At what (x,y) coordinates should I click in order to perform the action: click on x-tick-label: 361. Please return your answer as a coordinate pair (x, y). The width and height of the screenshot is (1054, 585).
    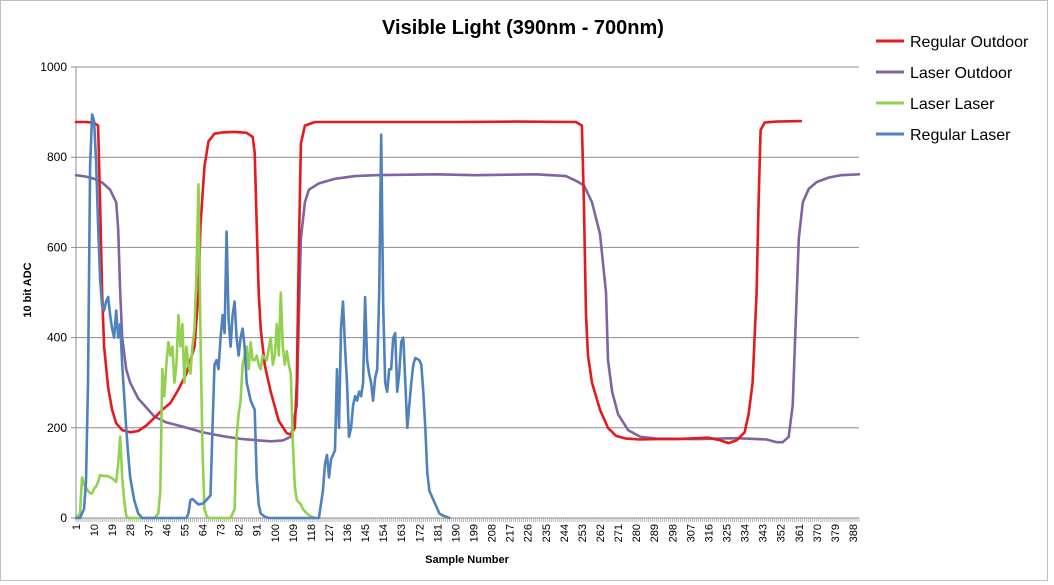
    Looking at the image, I should click on (800, 533).